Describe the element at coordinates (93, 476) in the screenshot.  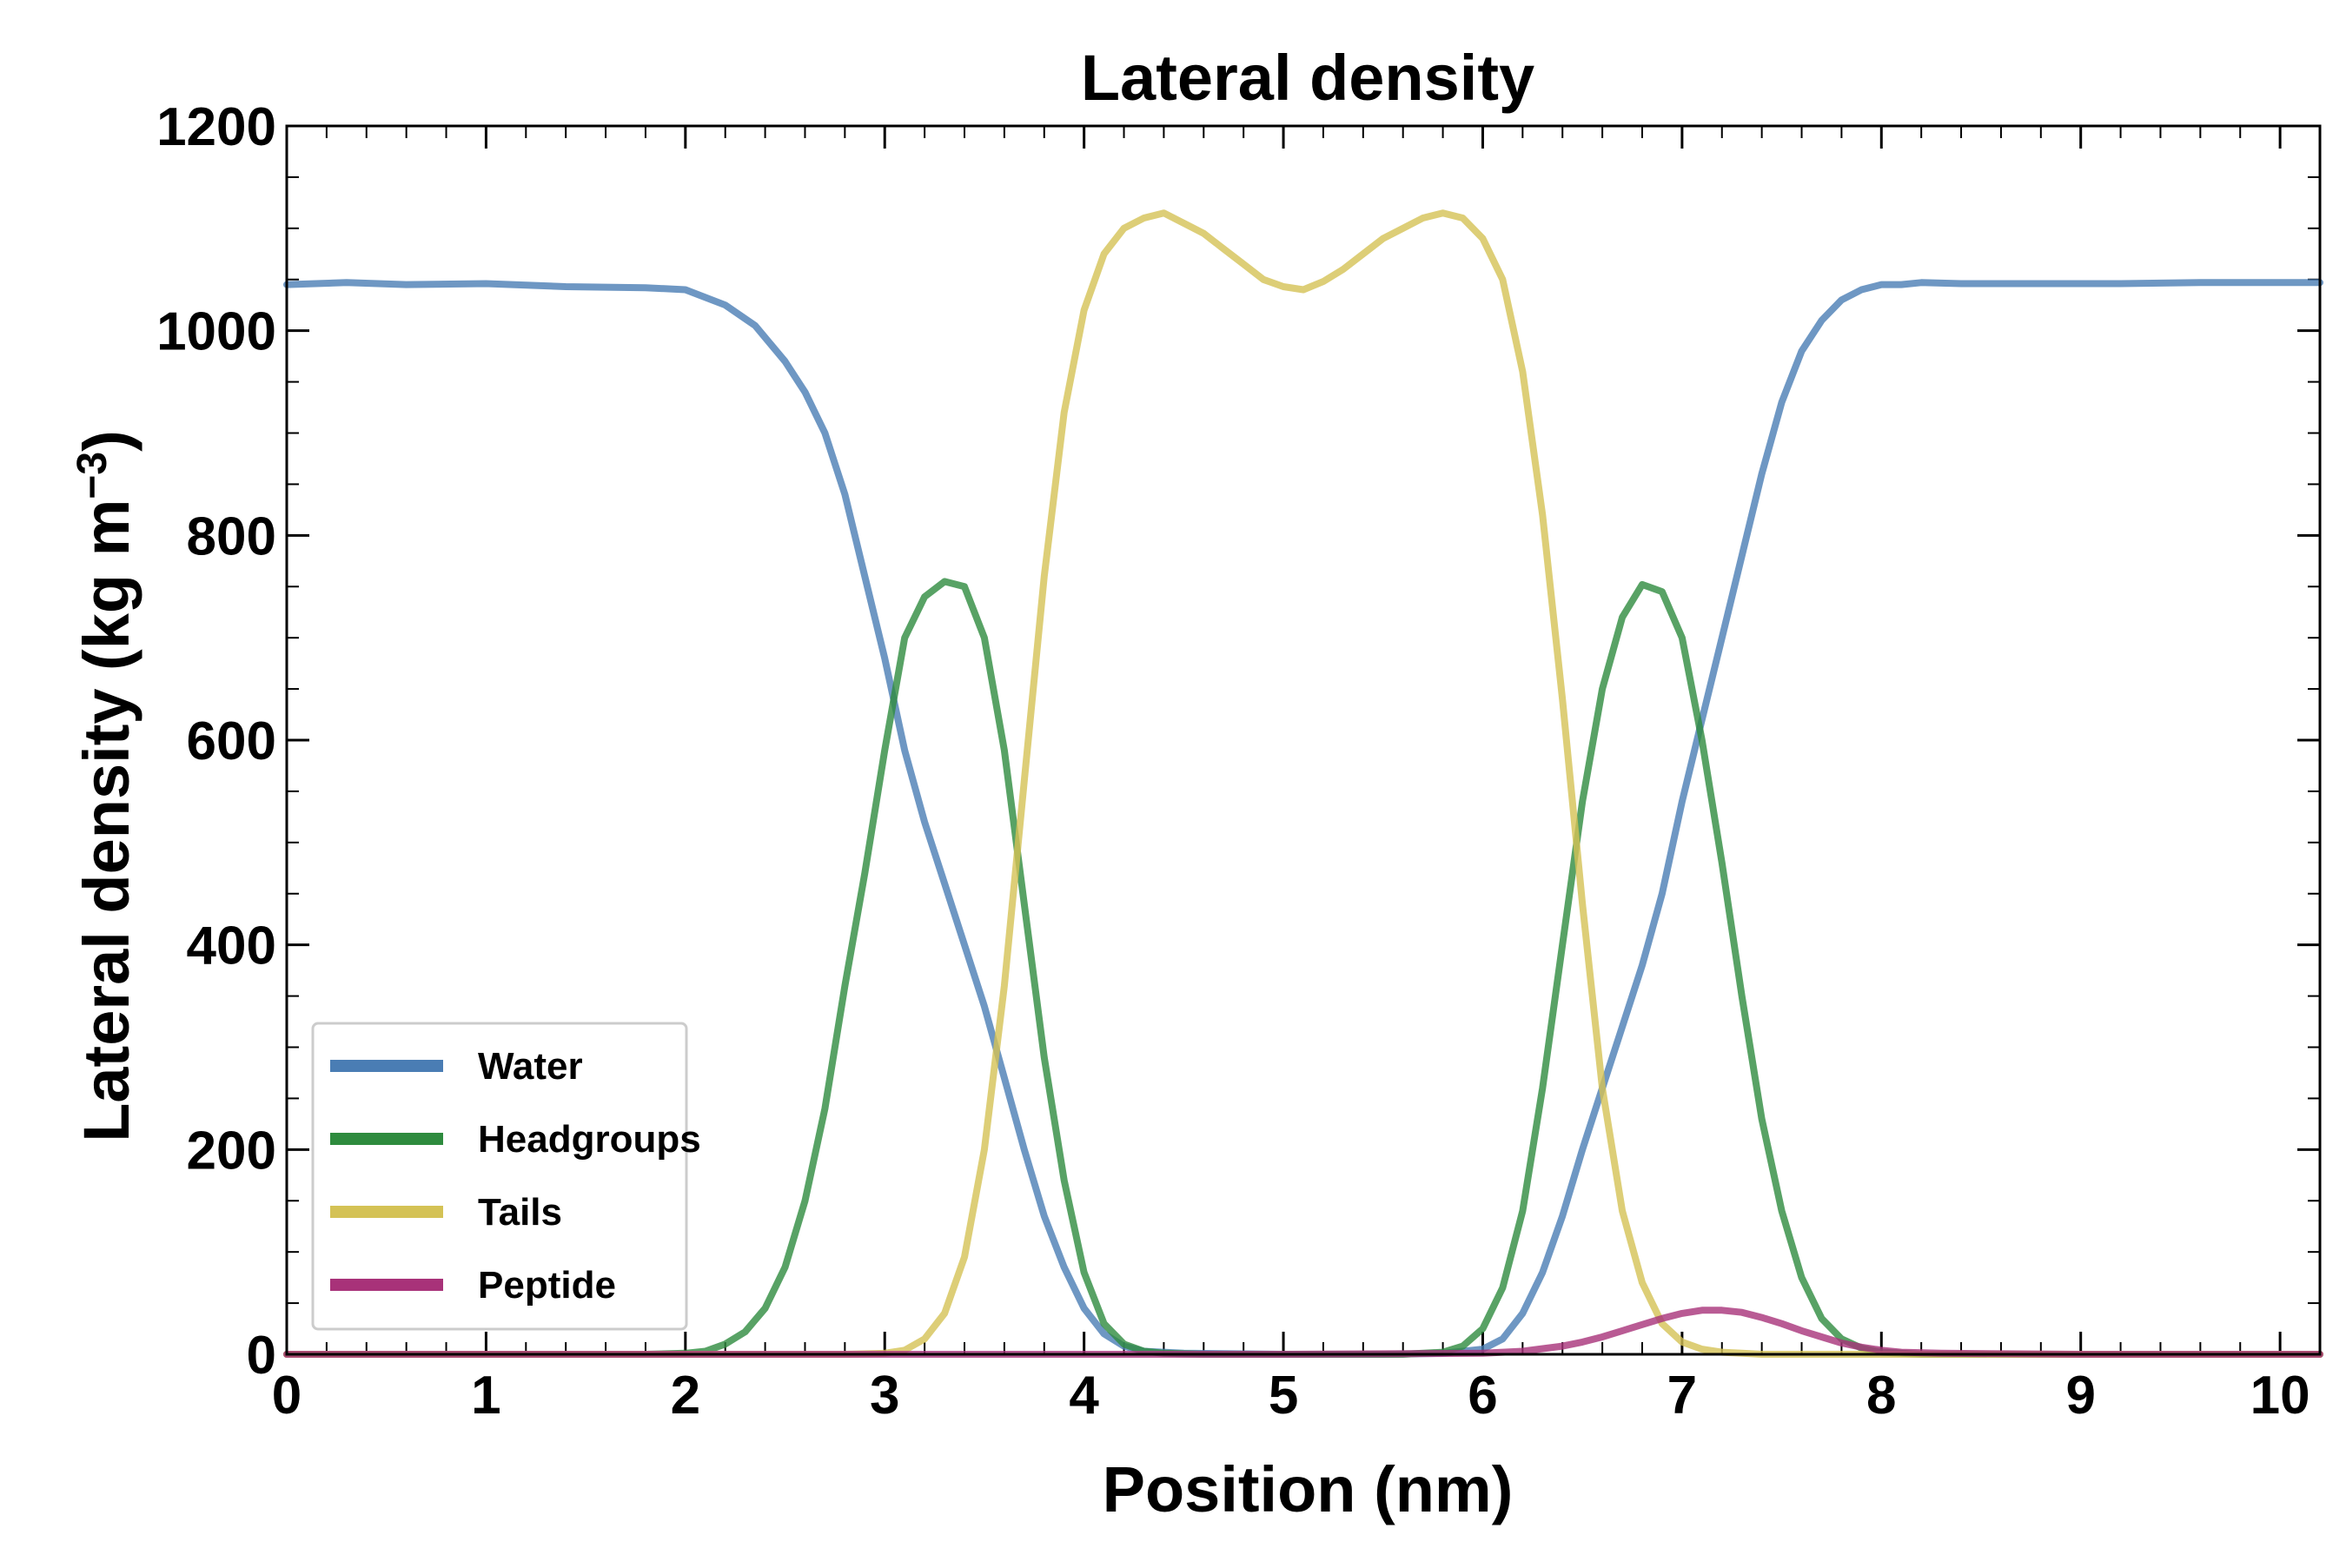
I see `y-axis-label-exponent: −3` at that location.